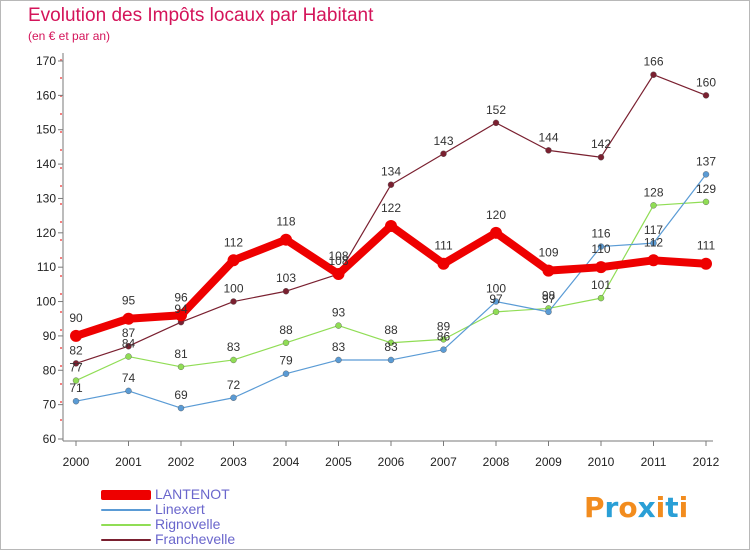 The image size is (750, 550). I want to click on chart-title: Evolution des Impôts locaux par Habitant, so click(201, 15).